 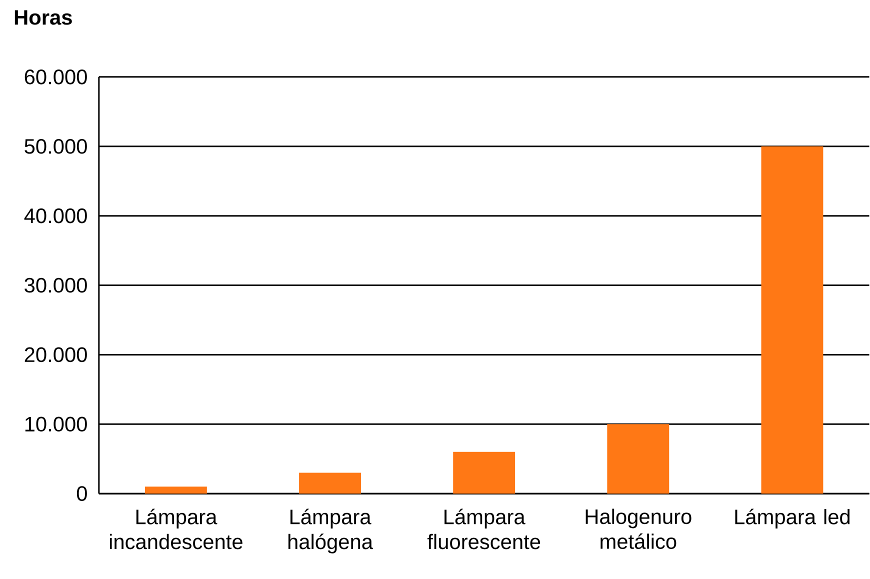 I want to click on y-tick-label: 10.000, so click(x=56, y=424).